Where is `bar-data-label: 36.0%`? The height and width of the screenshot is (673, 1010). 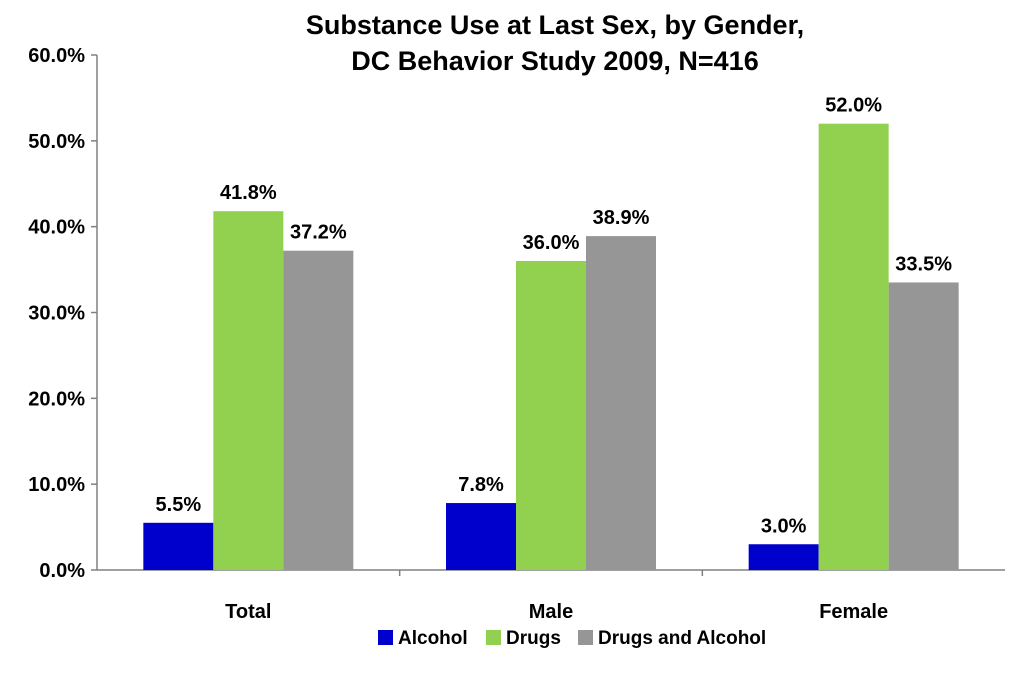 bar-data-label: 36.0% is located at coordinates (551, 243).